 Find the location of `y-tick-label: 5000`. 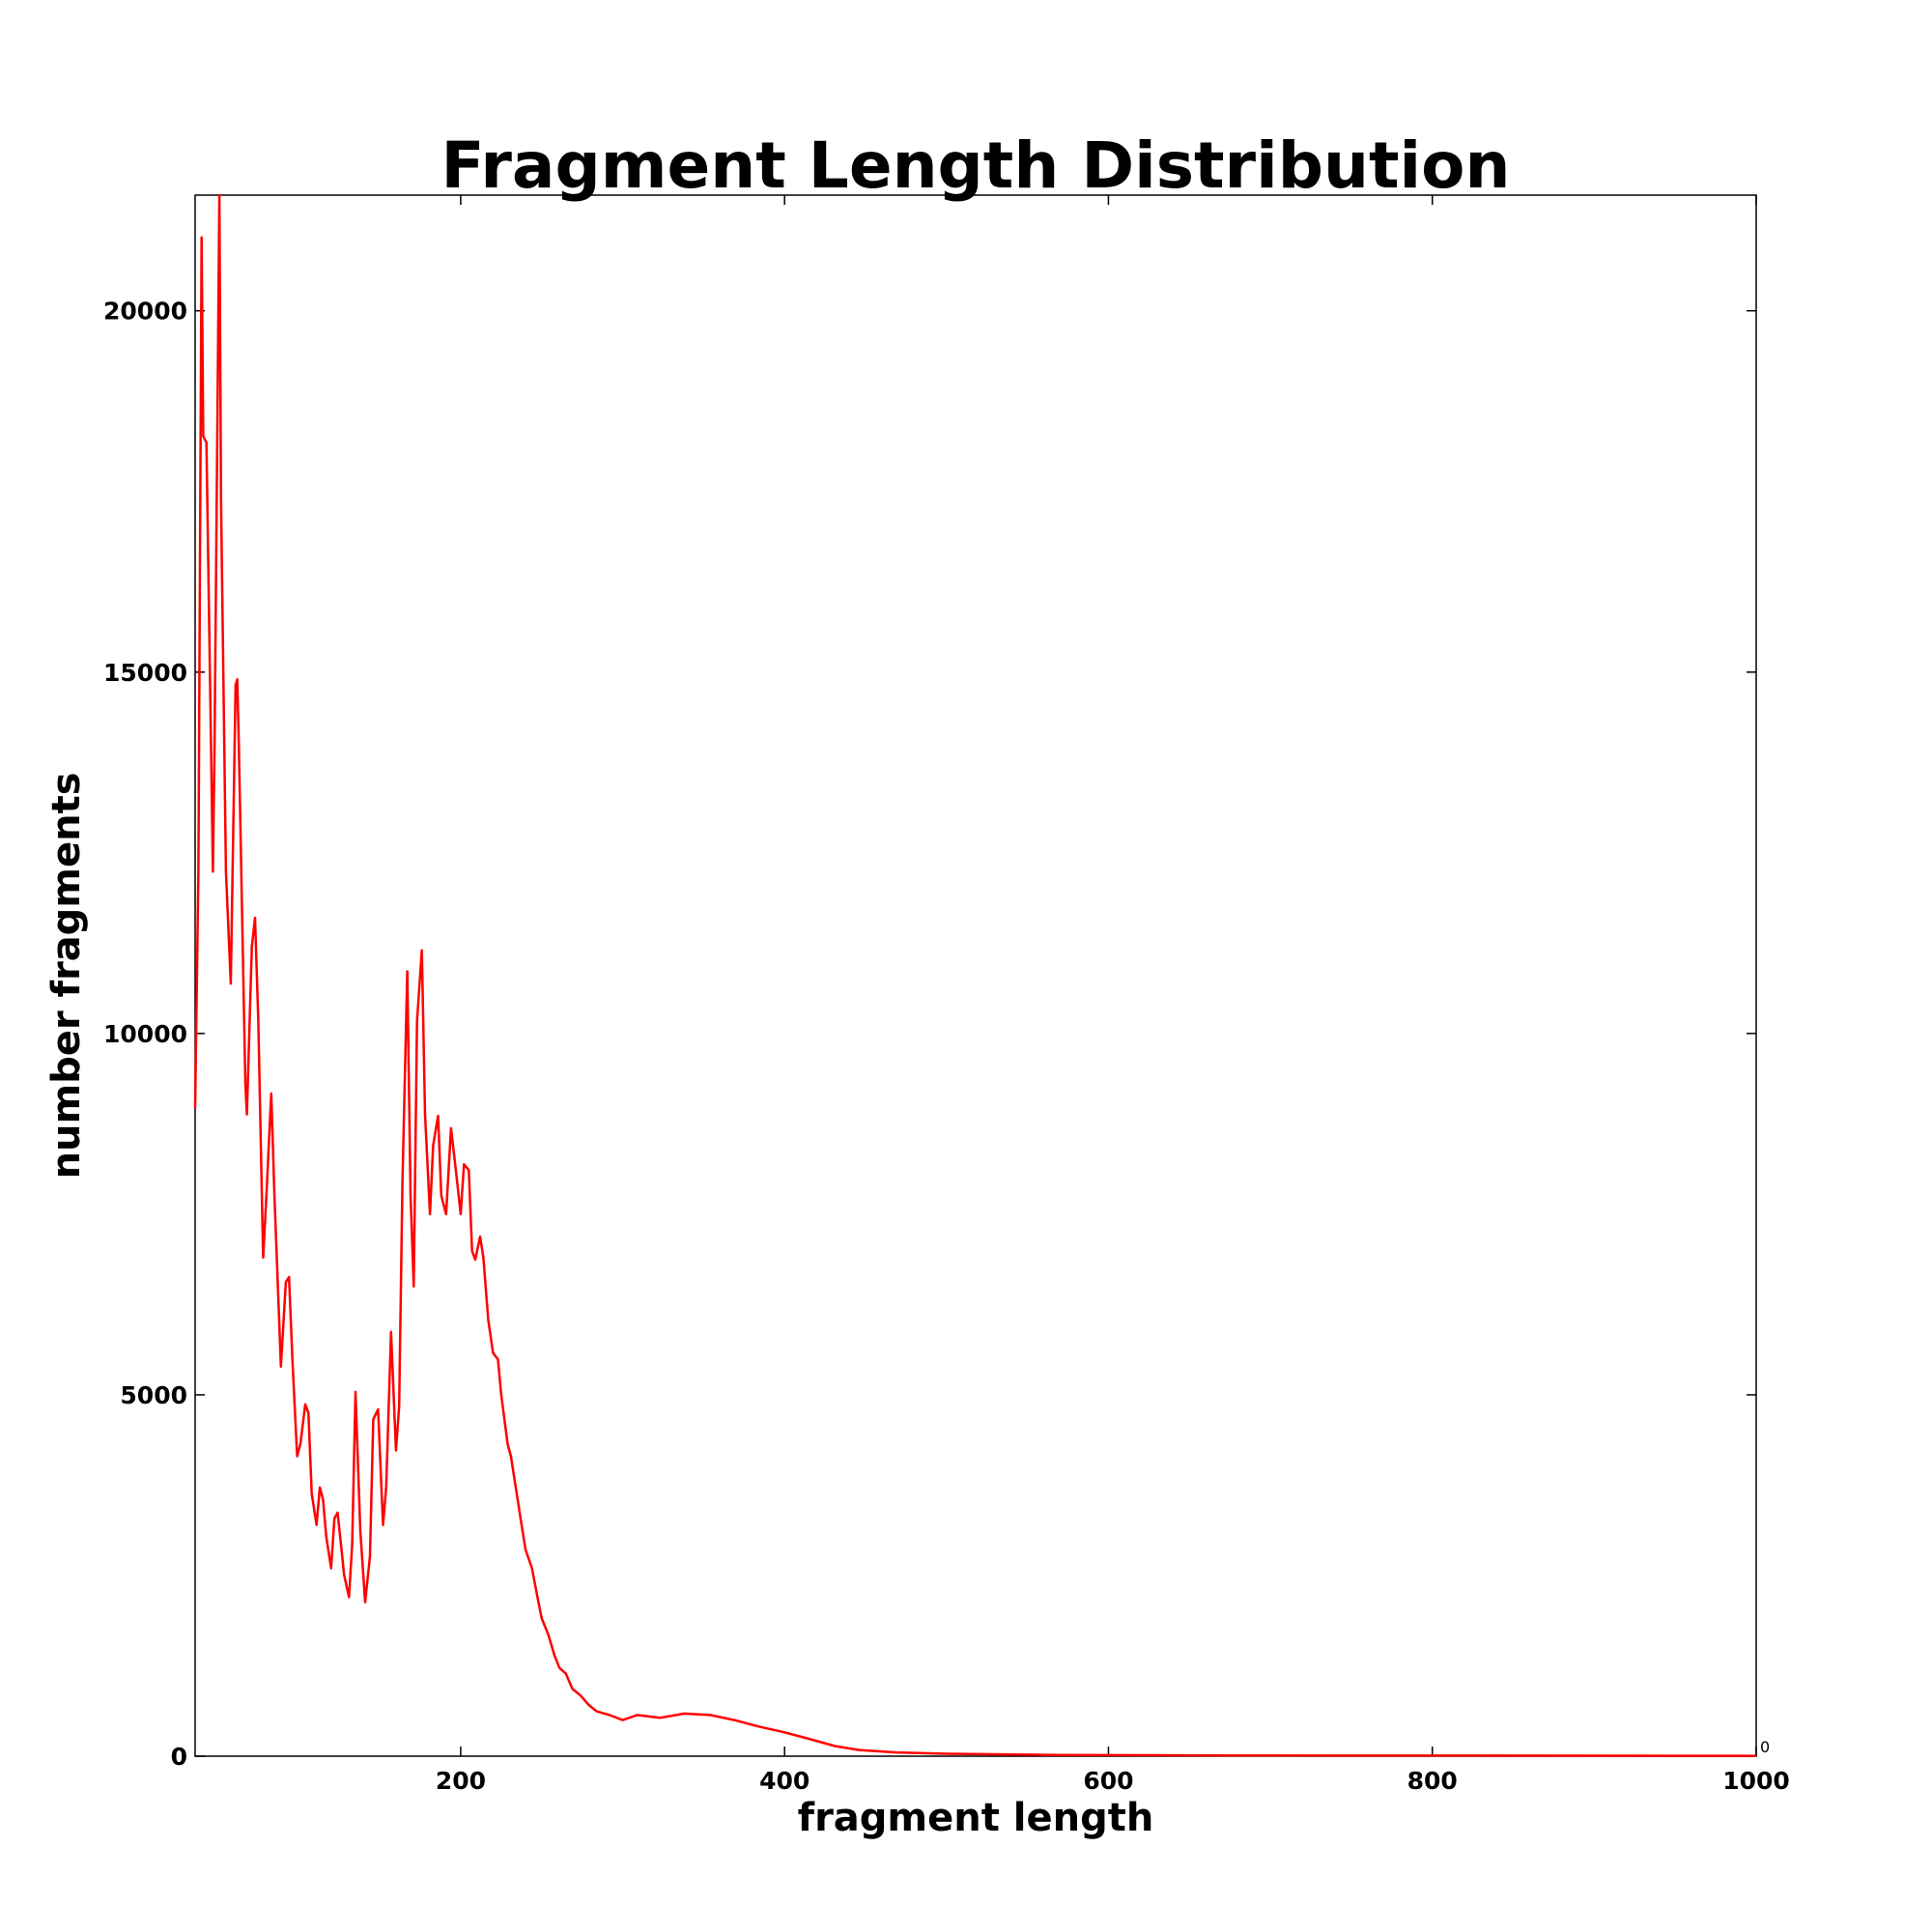

y-tick-label: 5000 is located at coordinates (153, 1395).